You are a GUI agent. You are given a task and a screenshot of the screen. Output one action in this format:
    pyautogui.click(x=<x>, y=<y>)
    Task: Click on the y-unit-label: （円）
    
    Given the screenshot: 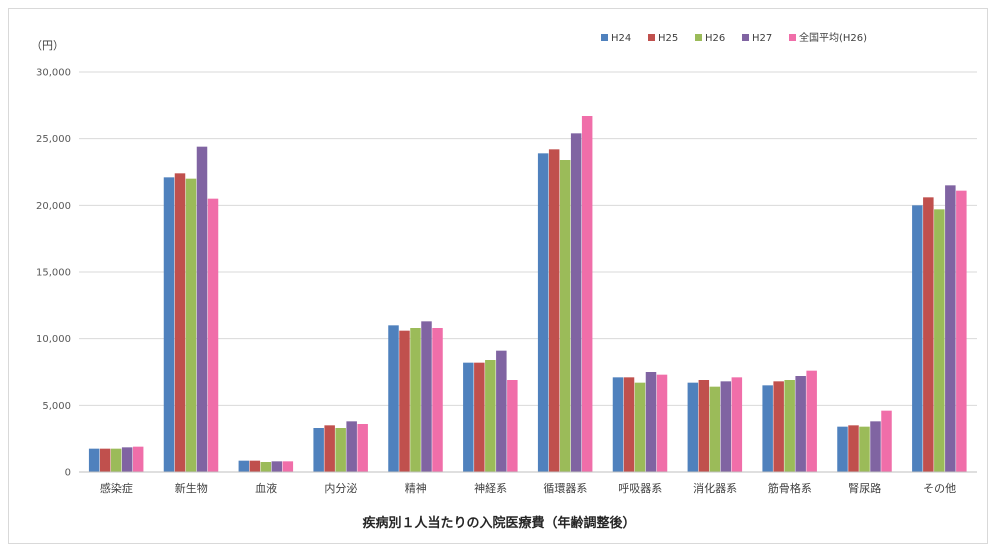 What is the action you would take?
    pyautogui.click(x=47, y=45)
    